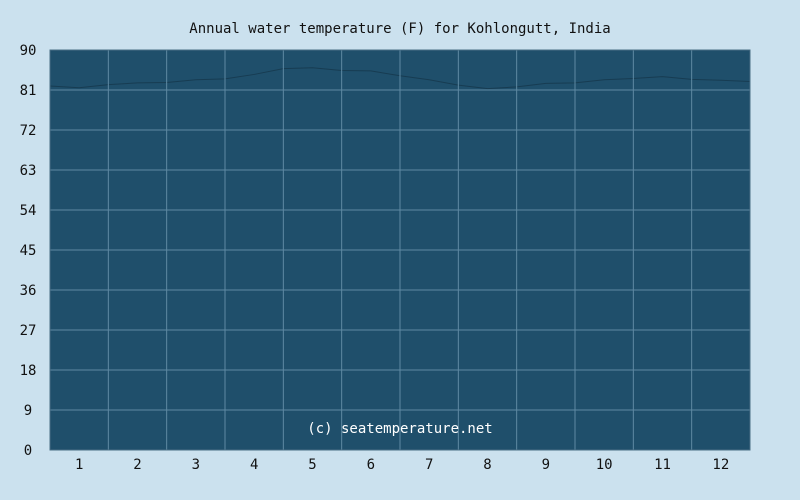 The height and width of the screenshot is (500, 800). Describe the element at coordinates (28, 211) in the screenshot. I see `y-tick-label: 54` at that location.